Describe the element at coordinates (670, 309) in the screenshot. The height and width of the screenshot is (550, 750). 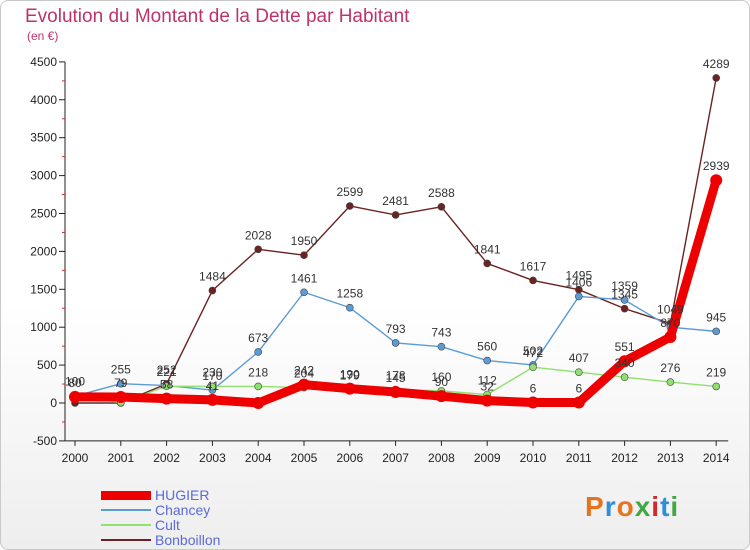
I see `data-label: 1049` at that location.